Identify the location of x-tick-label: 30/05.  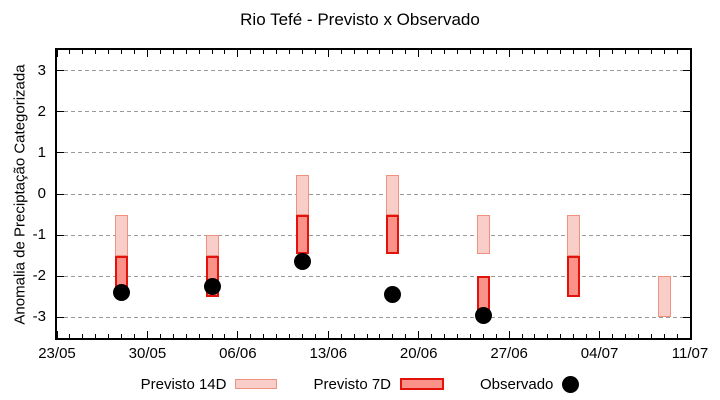
(147, 353).